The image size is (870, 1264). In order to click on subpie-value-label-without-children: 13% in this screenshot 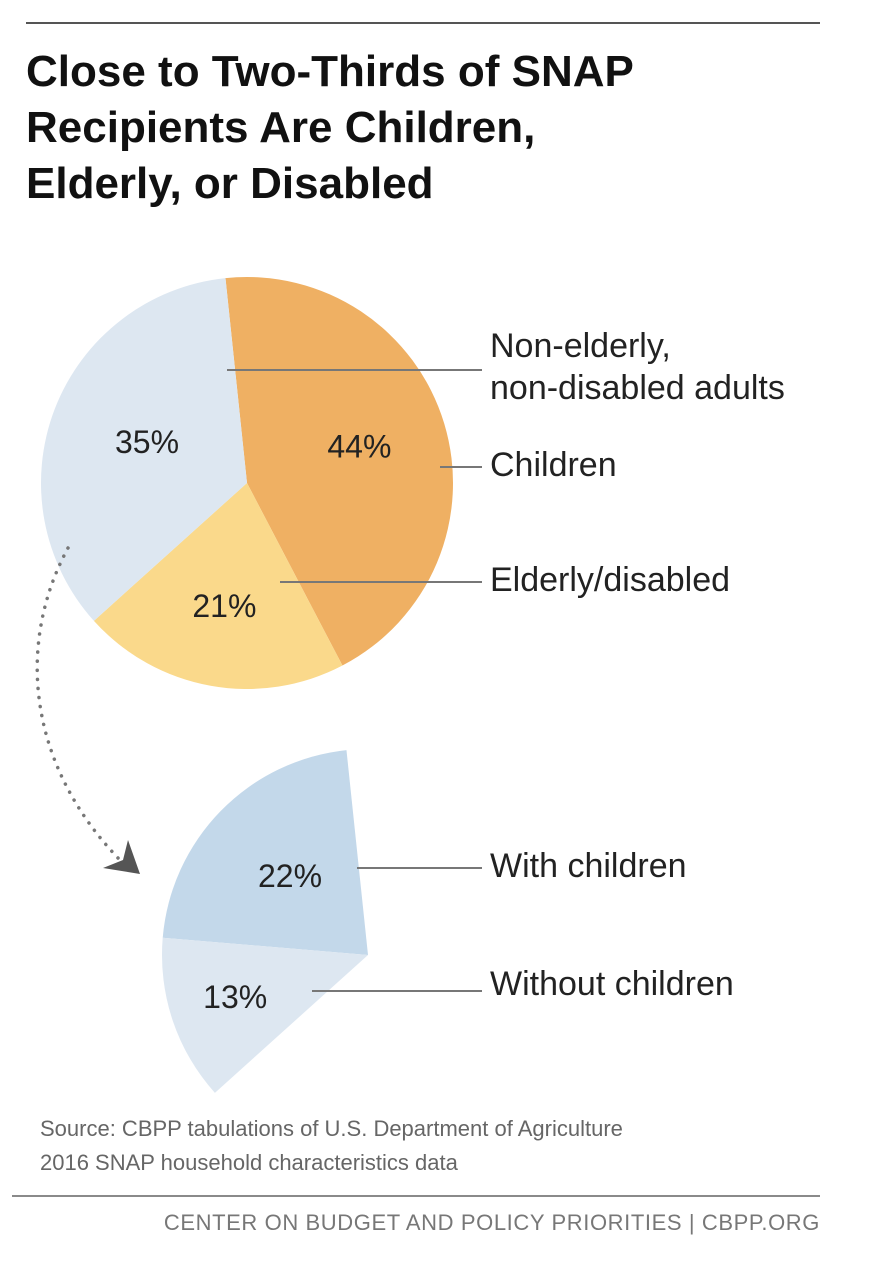, I will do `click(235, 997)`.